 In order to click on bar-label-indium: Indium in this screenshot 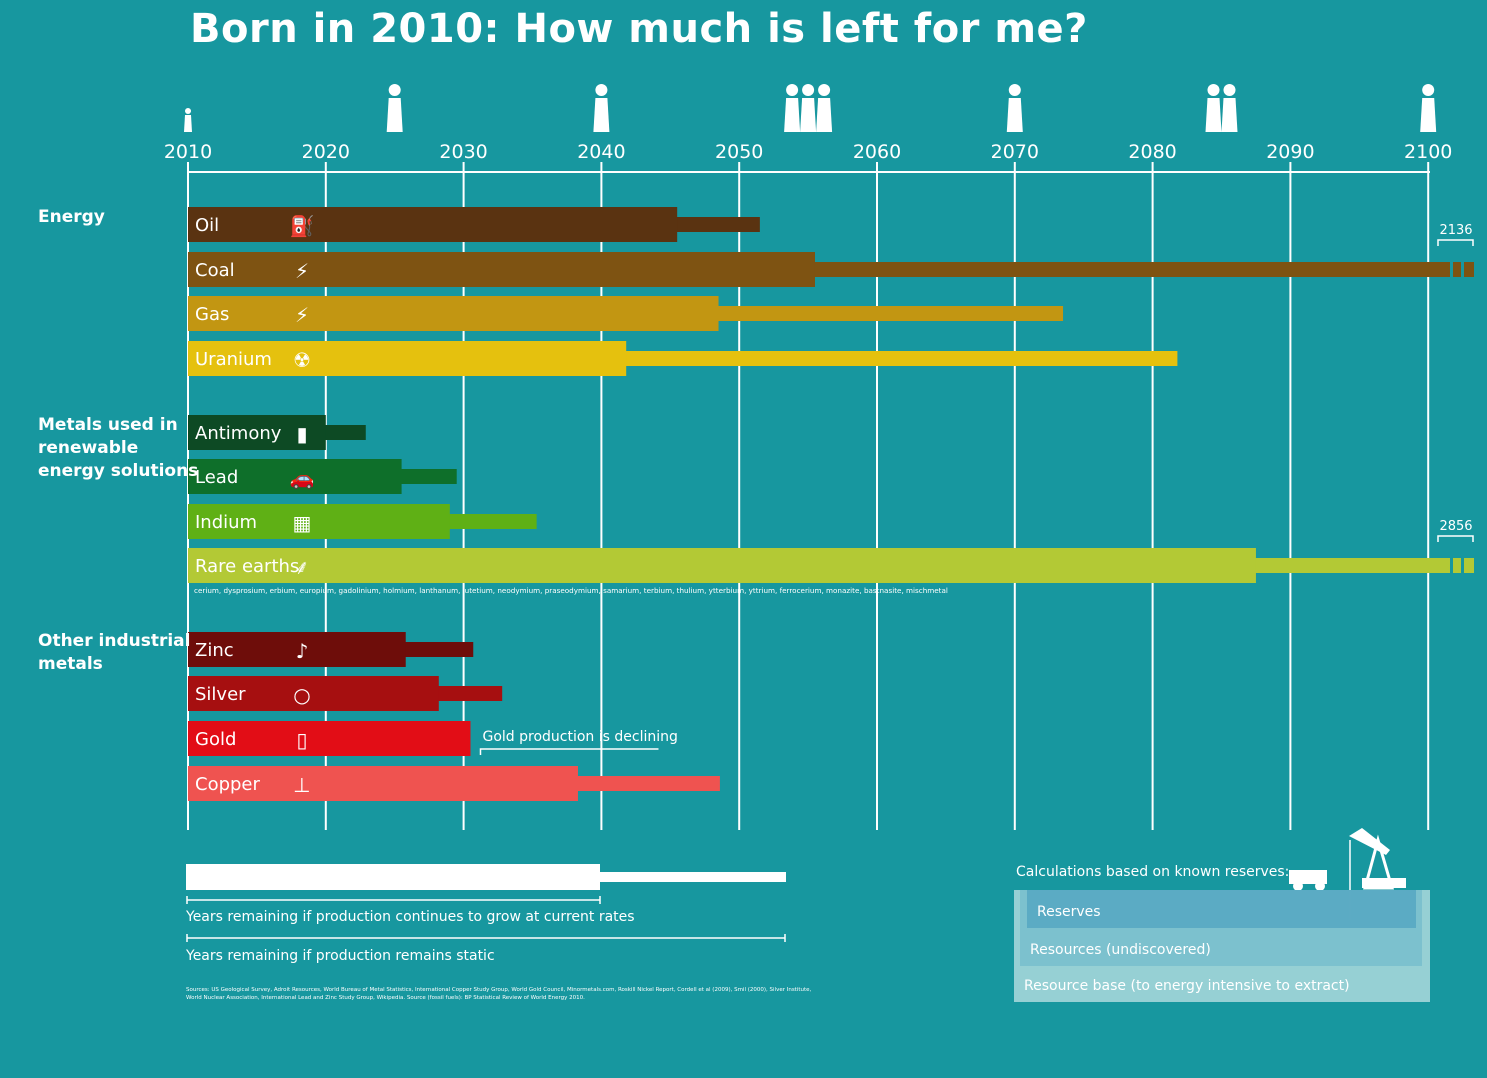, I will do `click(226, 522)`.